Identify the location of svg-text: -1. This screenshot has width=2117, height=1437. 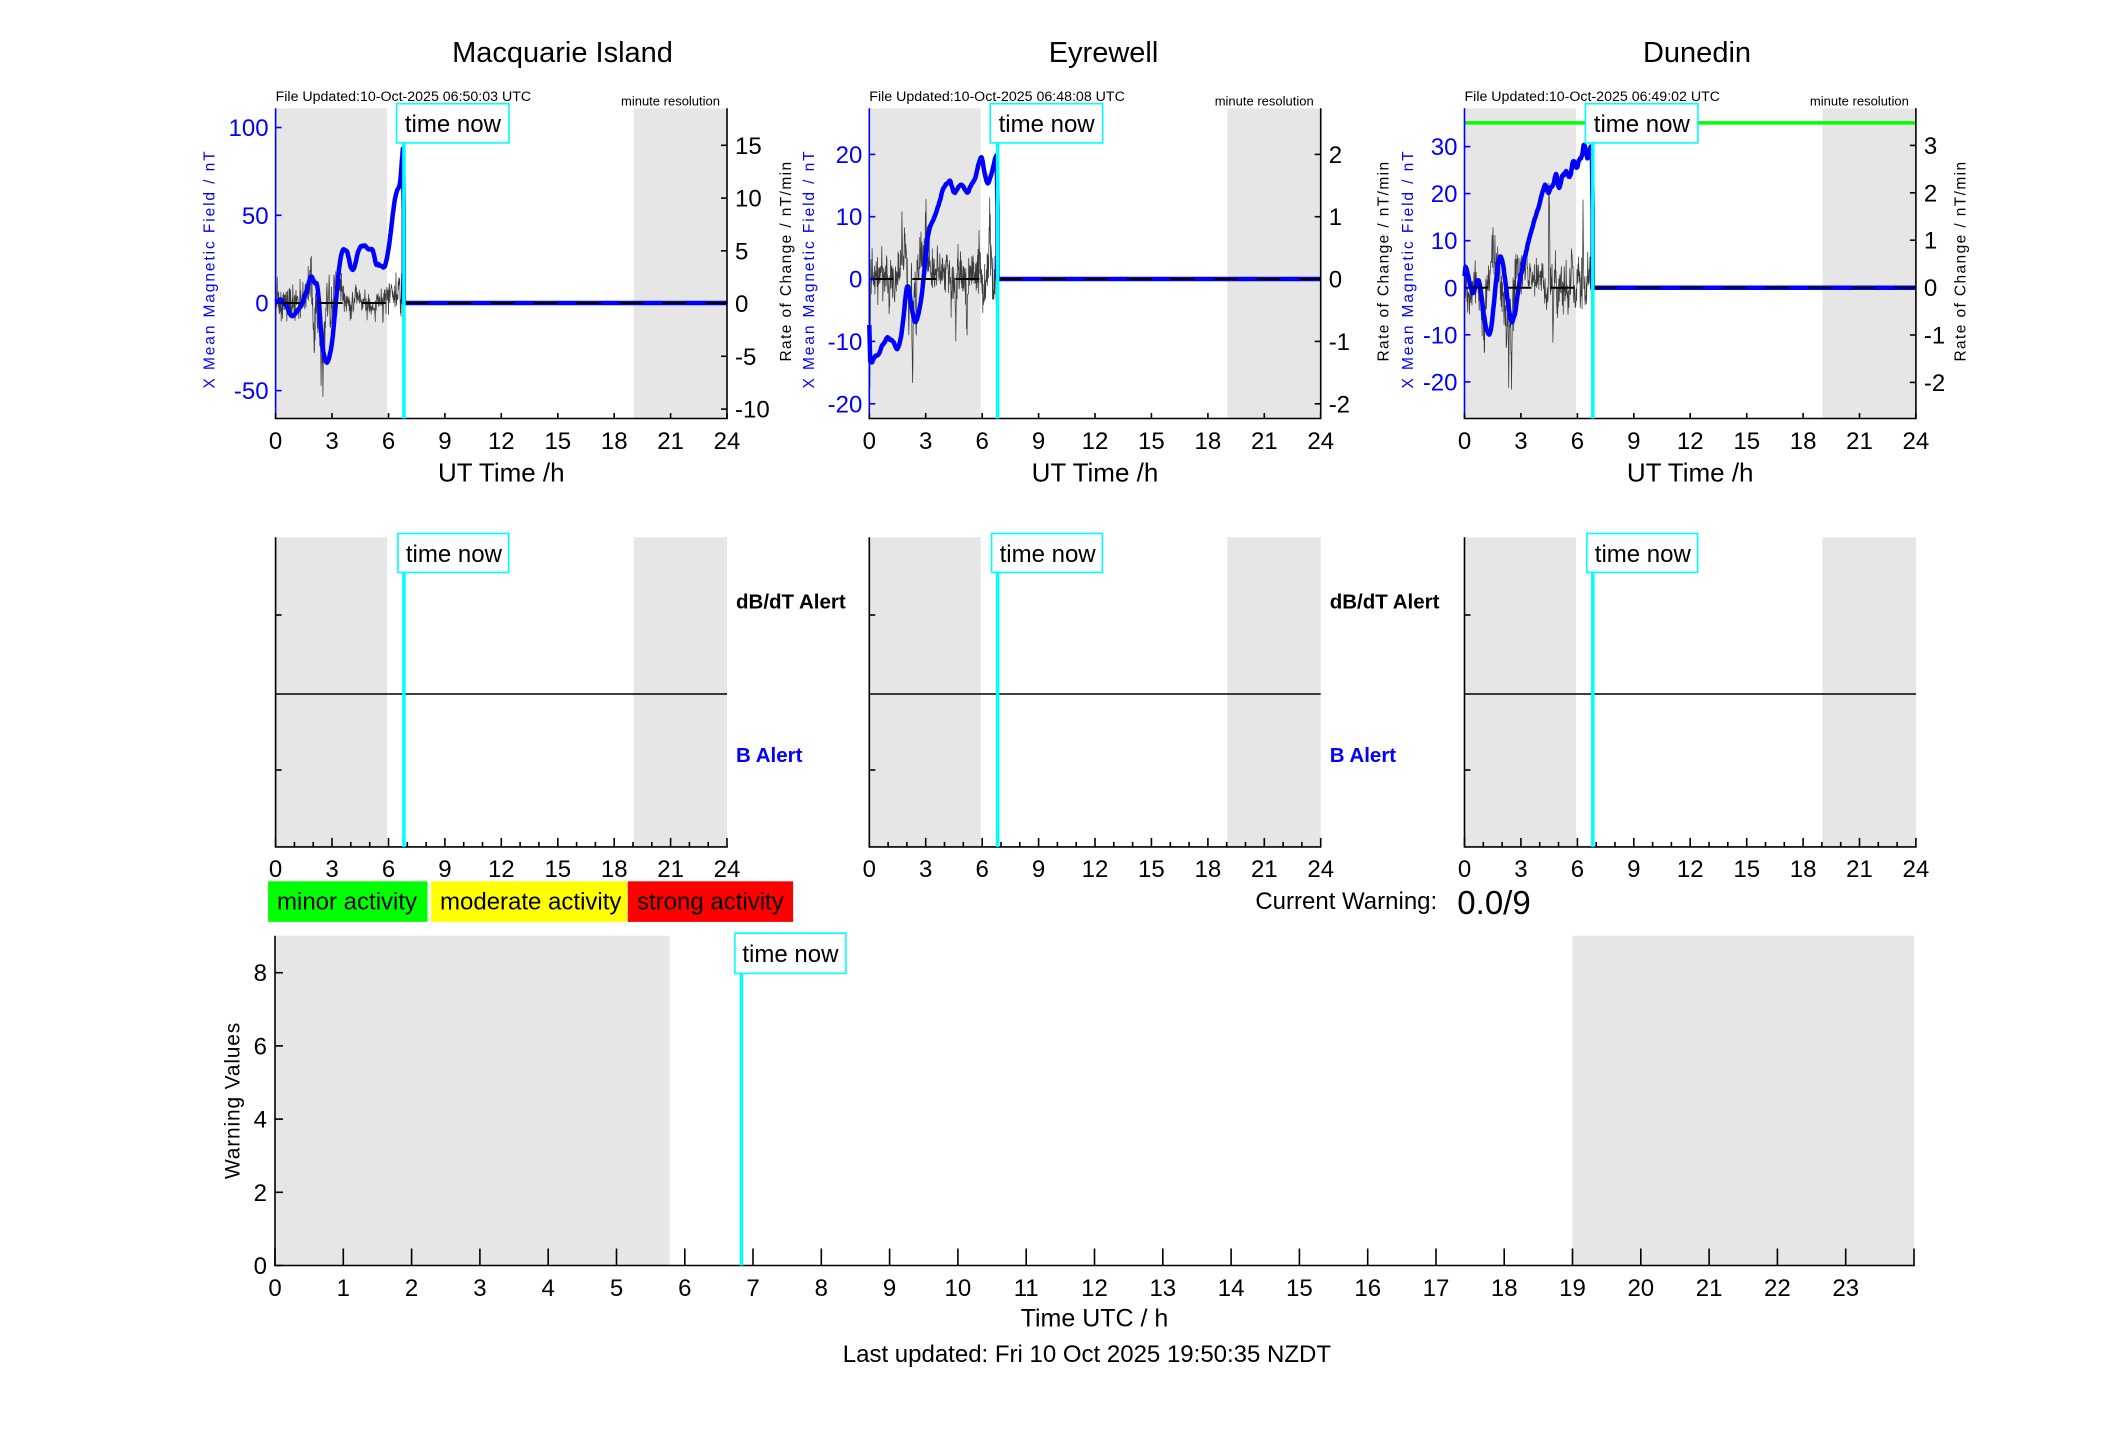
(1339, 342).